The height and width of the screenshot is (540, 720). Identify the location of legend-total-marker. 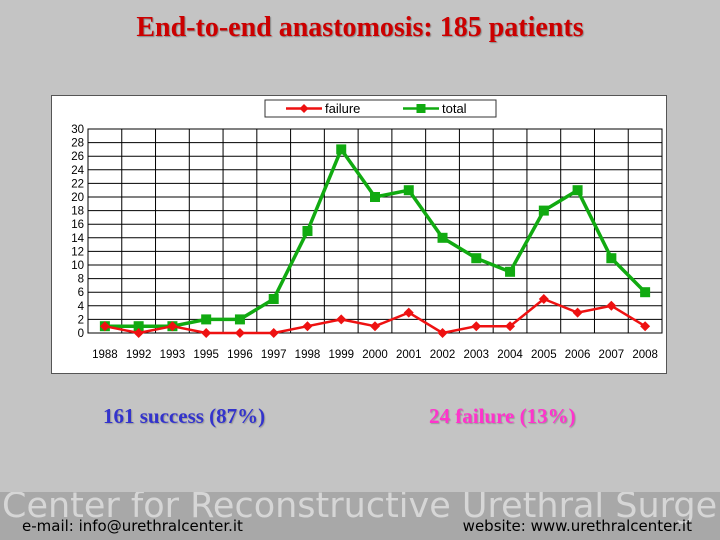
(421, 108).